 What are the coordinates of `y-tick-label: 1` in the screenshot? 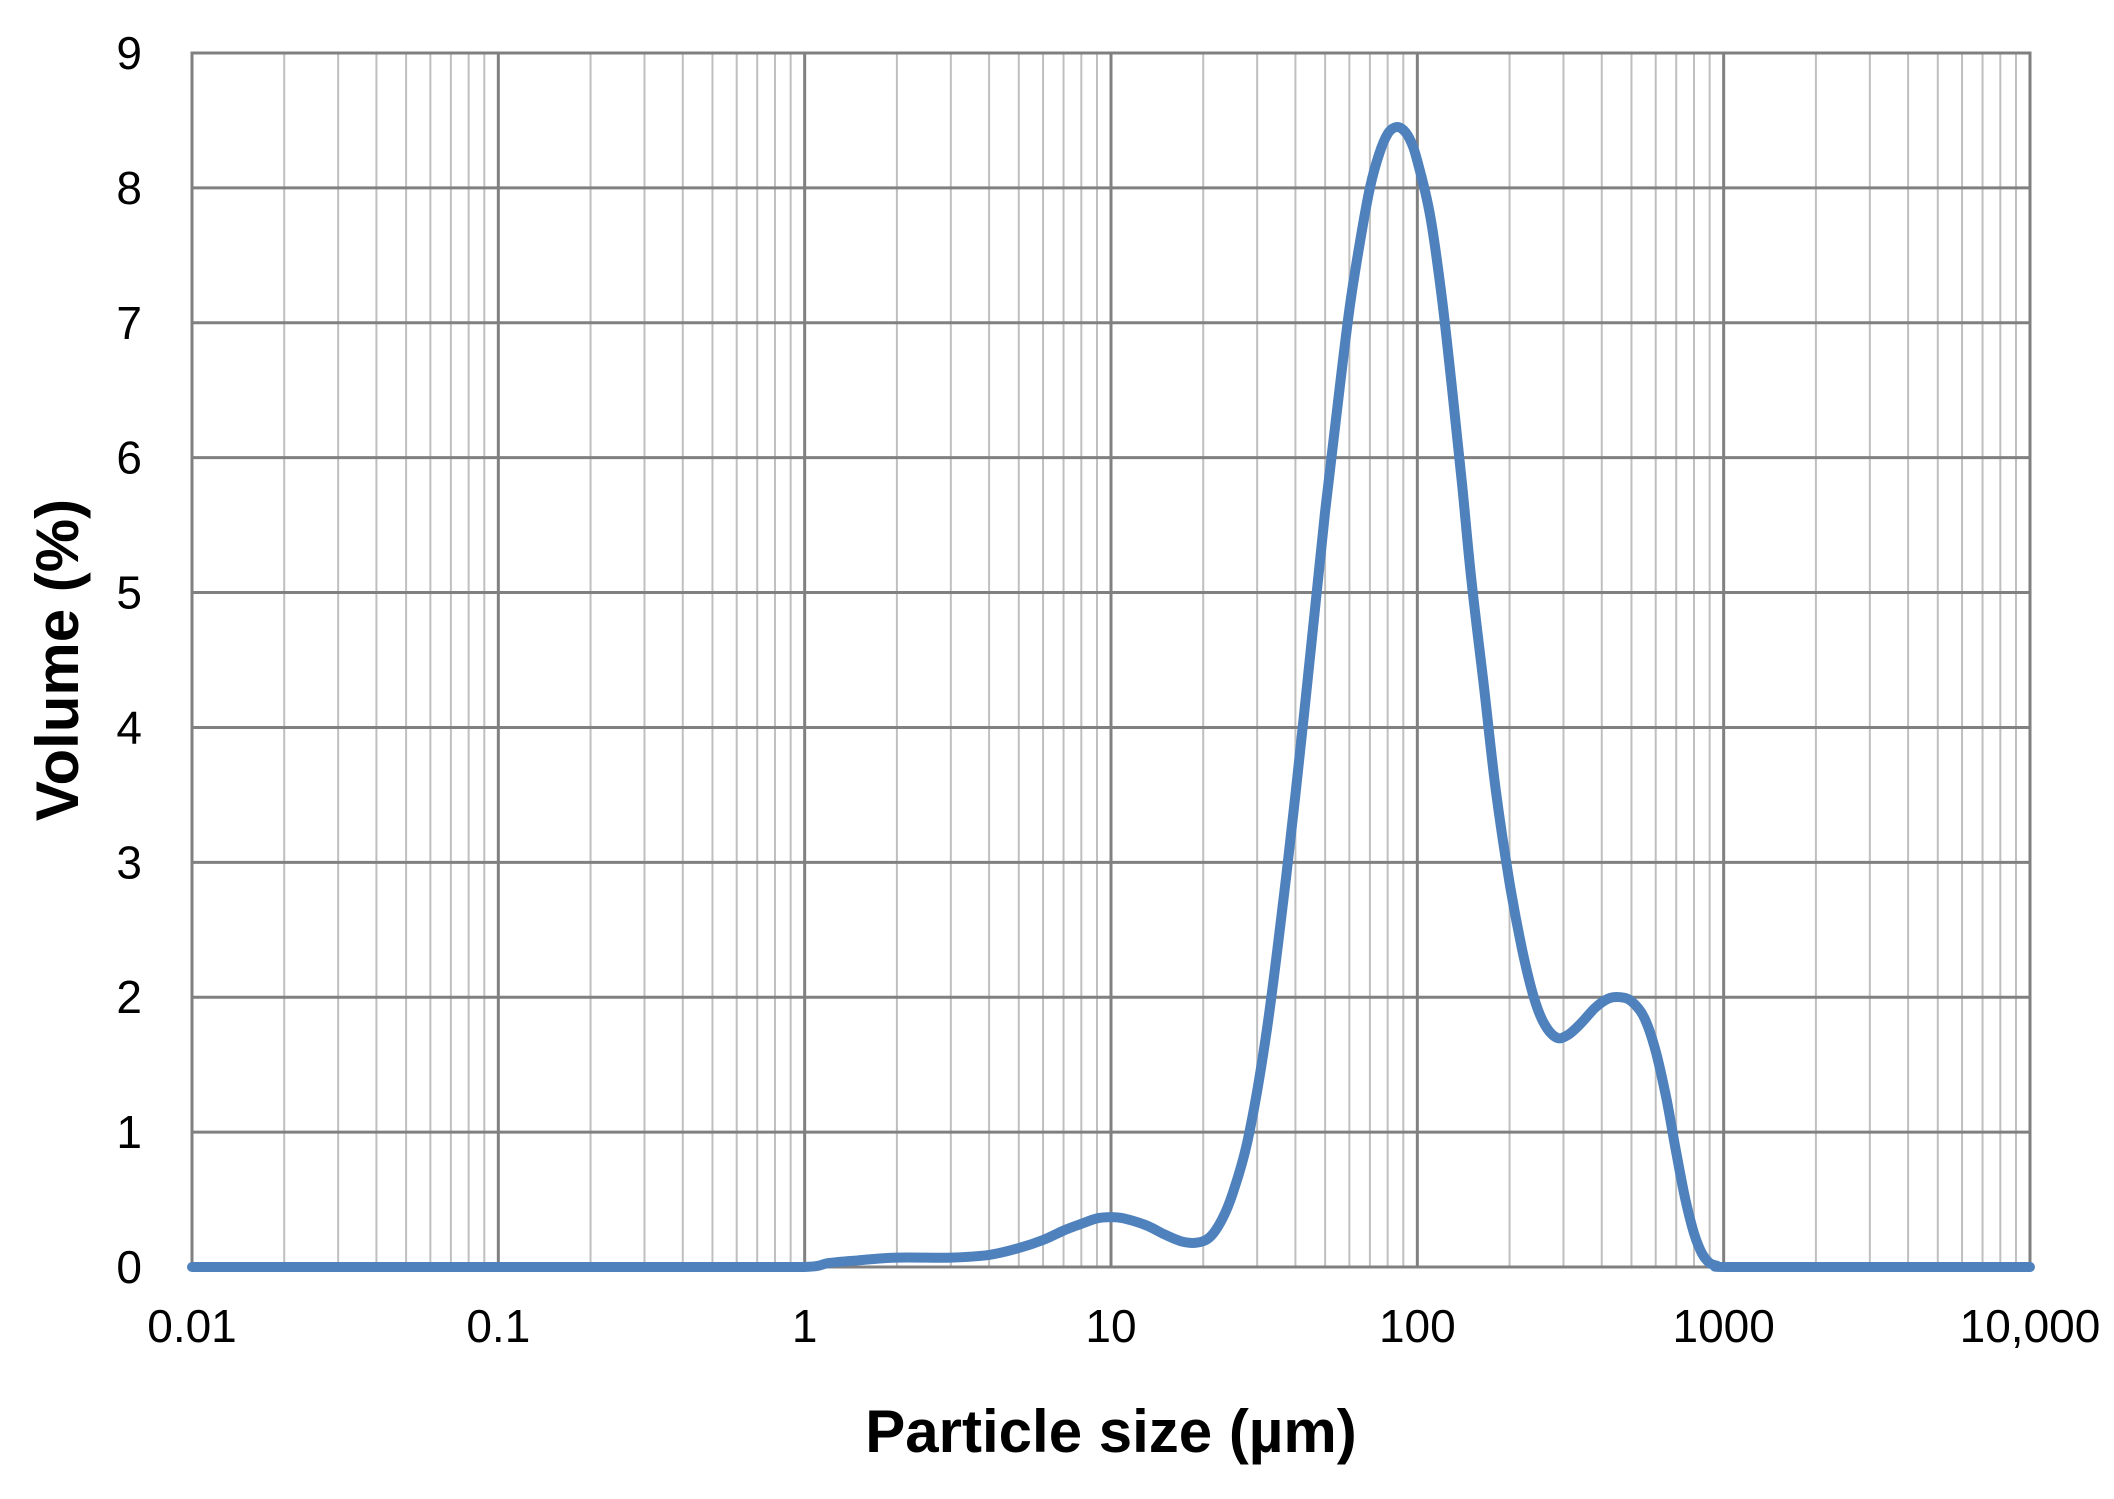 It's located at (129, 1132).